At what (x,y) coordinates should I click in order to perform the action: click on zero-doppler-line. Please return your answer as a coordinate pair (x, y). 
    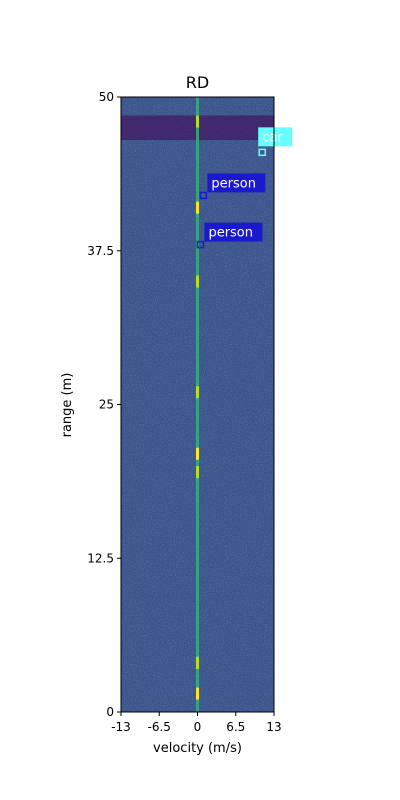
    Looking at the image, I should click on (197, 404).